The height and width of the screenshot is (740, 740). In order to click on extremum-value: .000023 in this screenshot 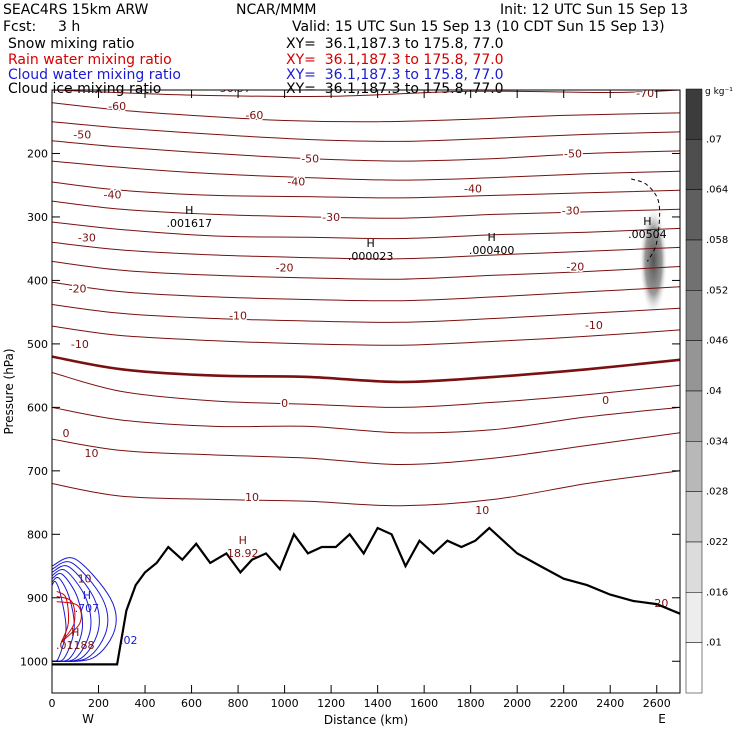, I will do `click(371, 256)`.